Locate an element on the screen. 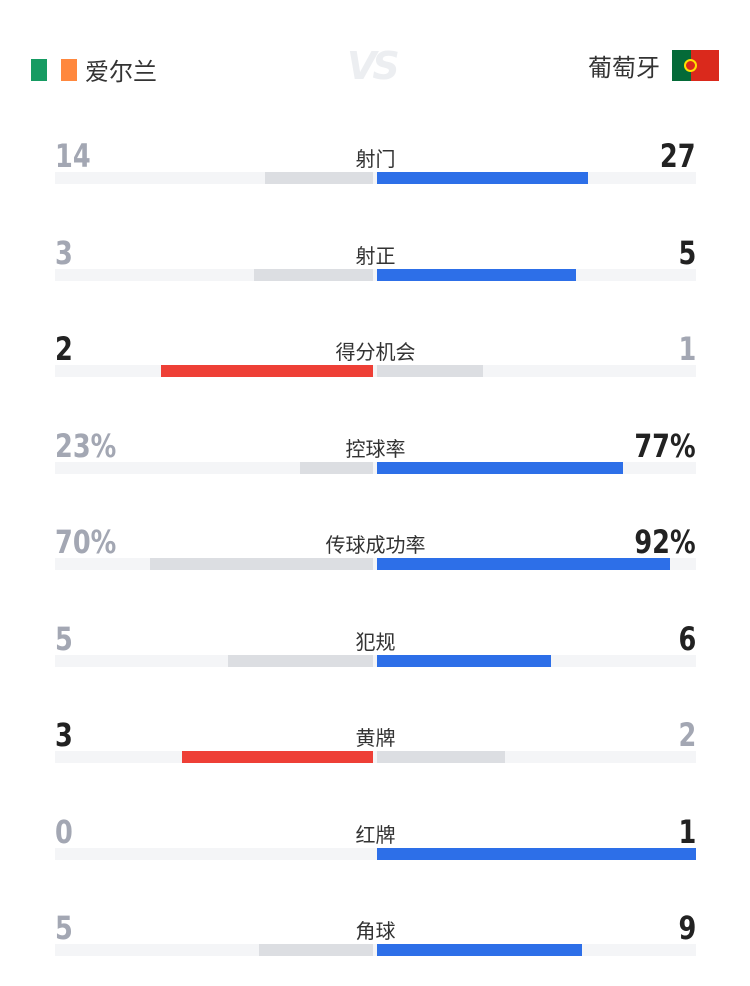 The height and width of the screenshot is (986, 750). away-value: 9 is located at coordinates (687, 928).